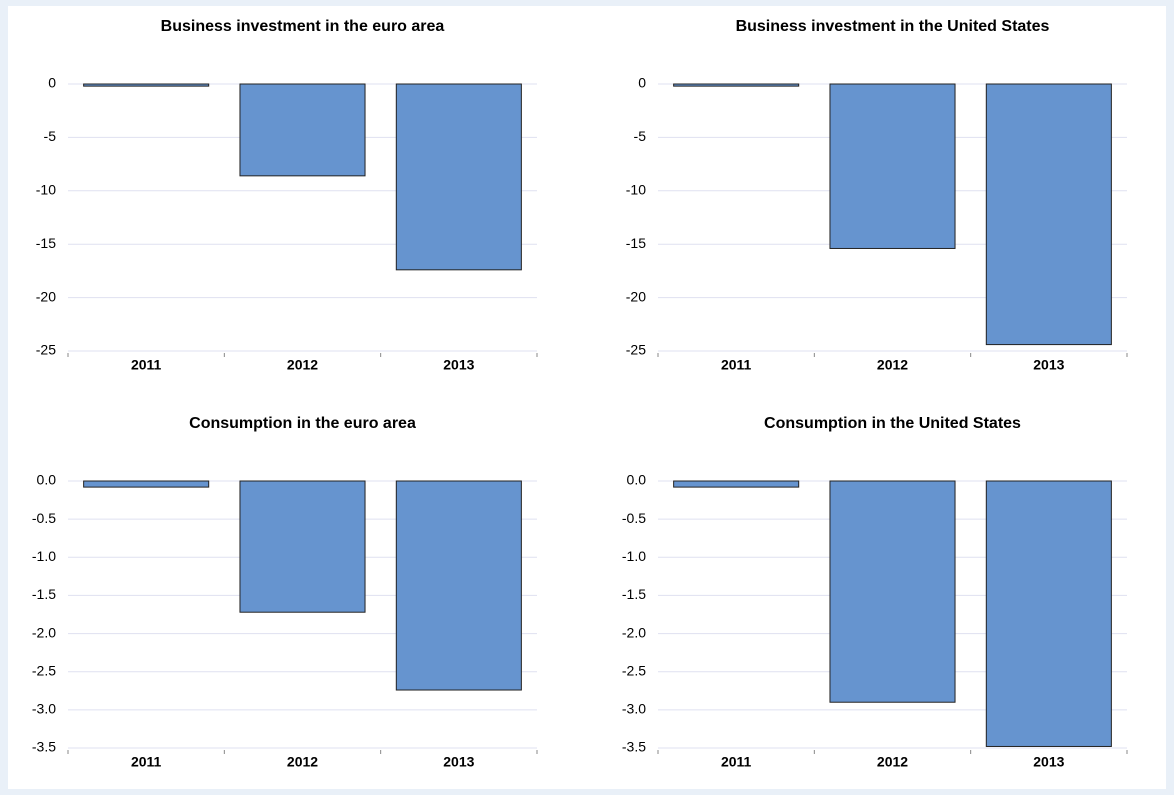  What do you see at coordinates (302, 423) in the screenshot?
I see `chart-title: Consumption in the euro area` at bounding box center [302, 423].